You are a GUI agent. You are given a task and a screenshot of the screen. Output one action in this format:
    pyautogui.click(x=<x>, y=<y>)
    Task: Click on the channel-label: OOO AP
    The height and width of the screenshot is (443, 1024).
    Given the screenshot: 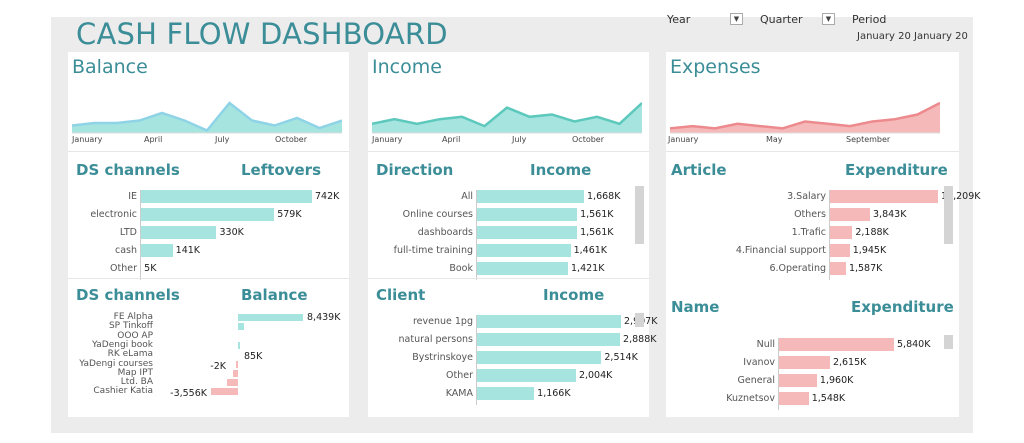 What is the action you would take?
    pyautogui.click(x=135, y=335)
    